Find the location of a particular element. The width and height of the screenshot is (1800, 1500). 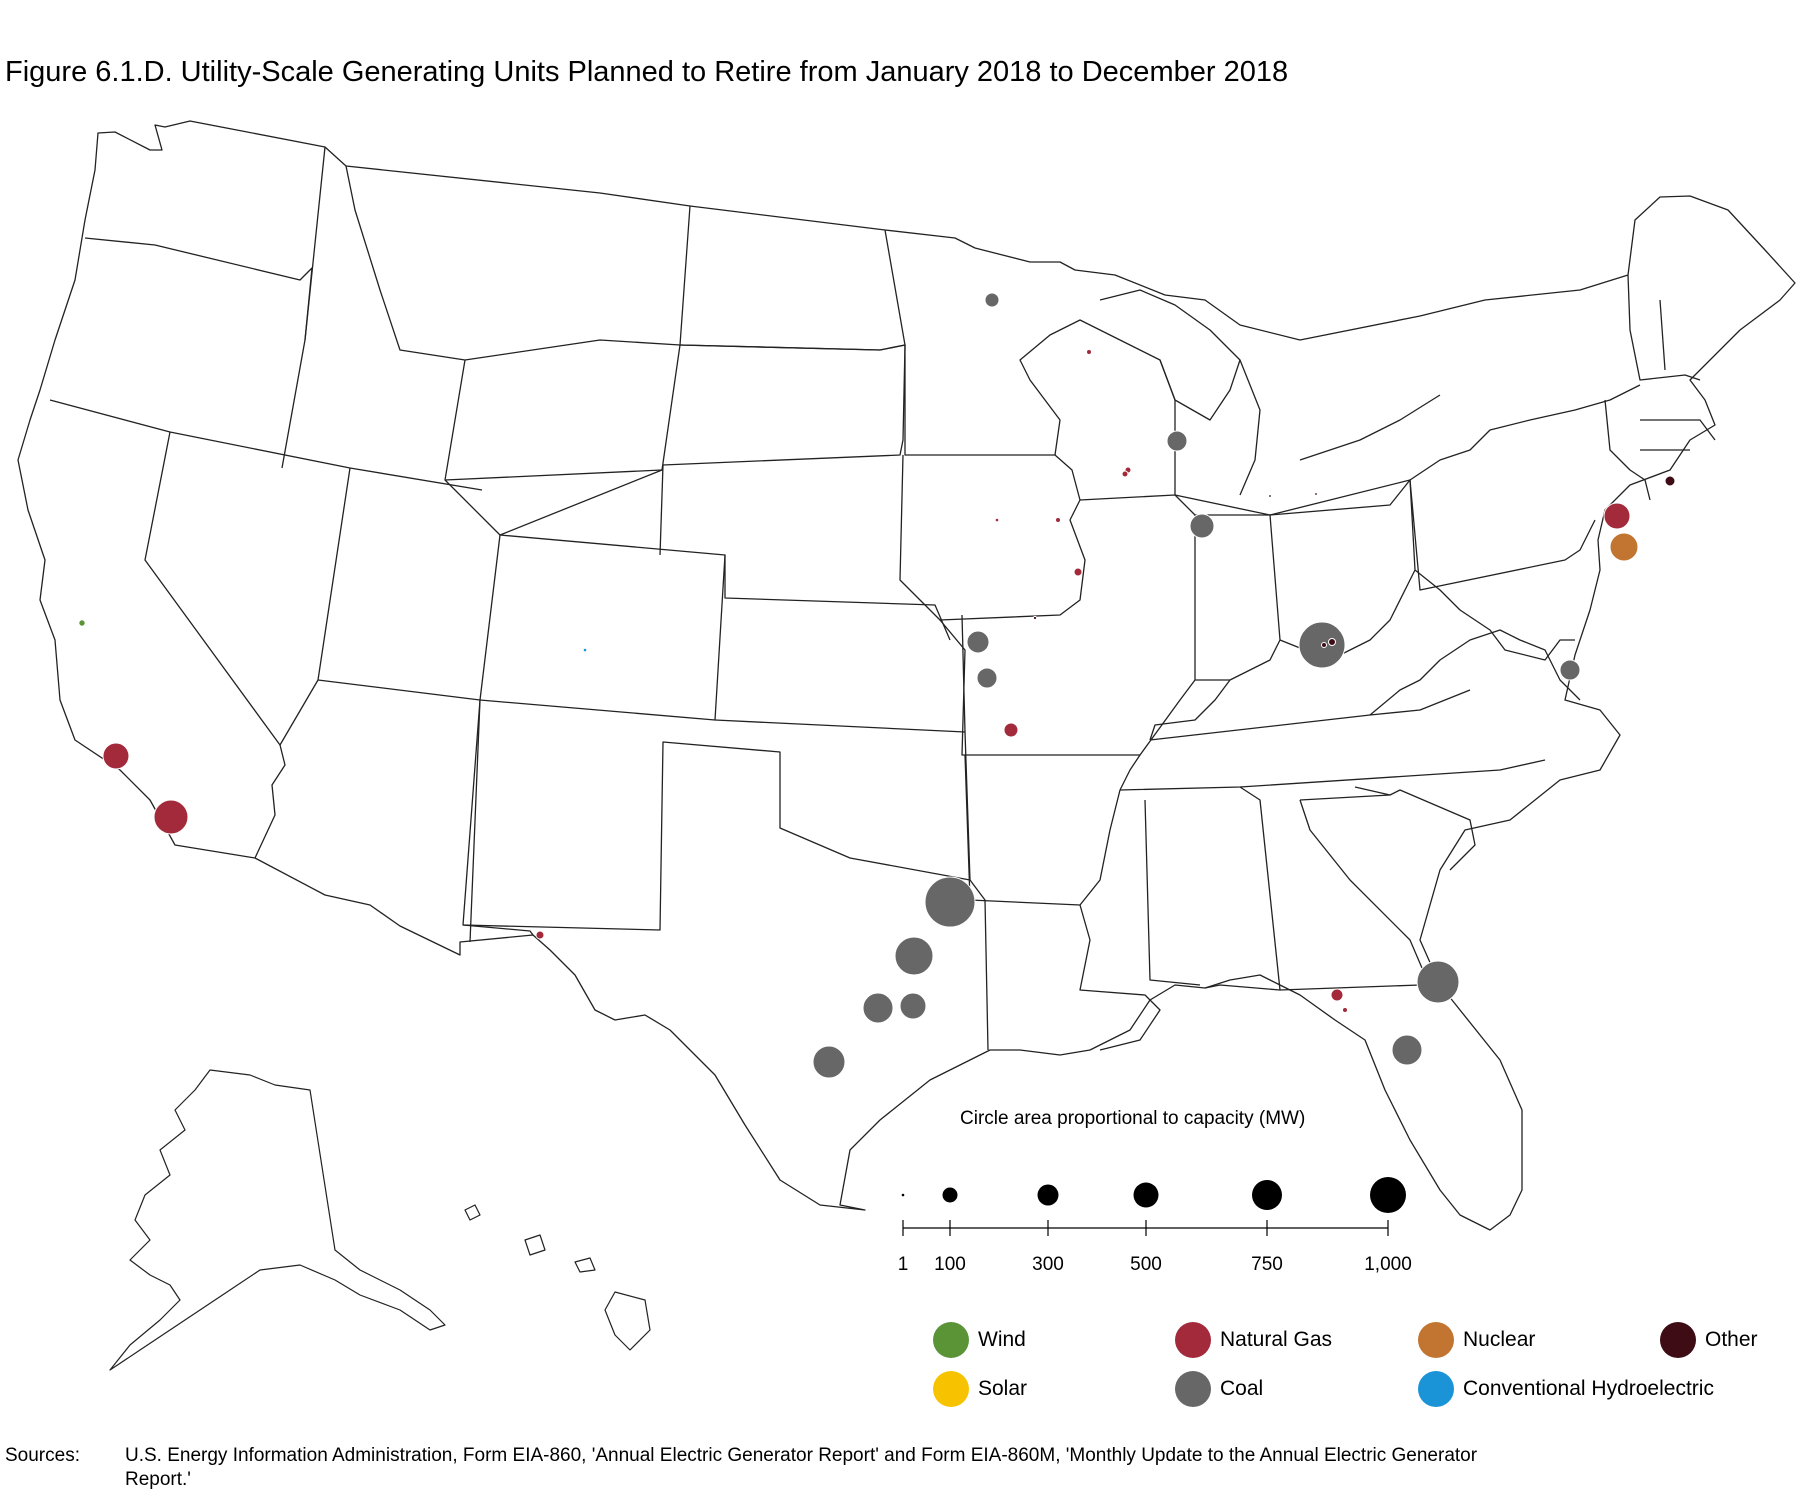

legend-item-other: Other is located at coordinates (1709, 1340).